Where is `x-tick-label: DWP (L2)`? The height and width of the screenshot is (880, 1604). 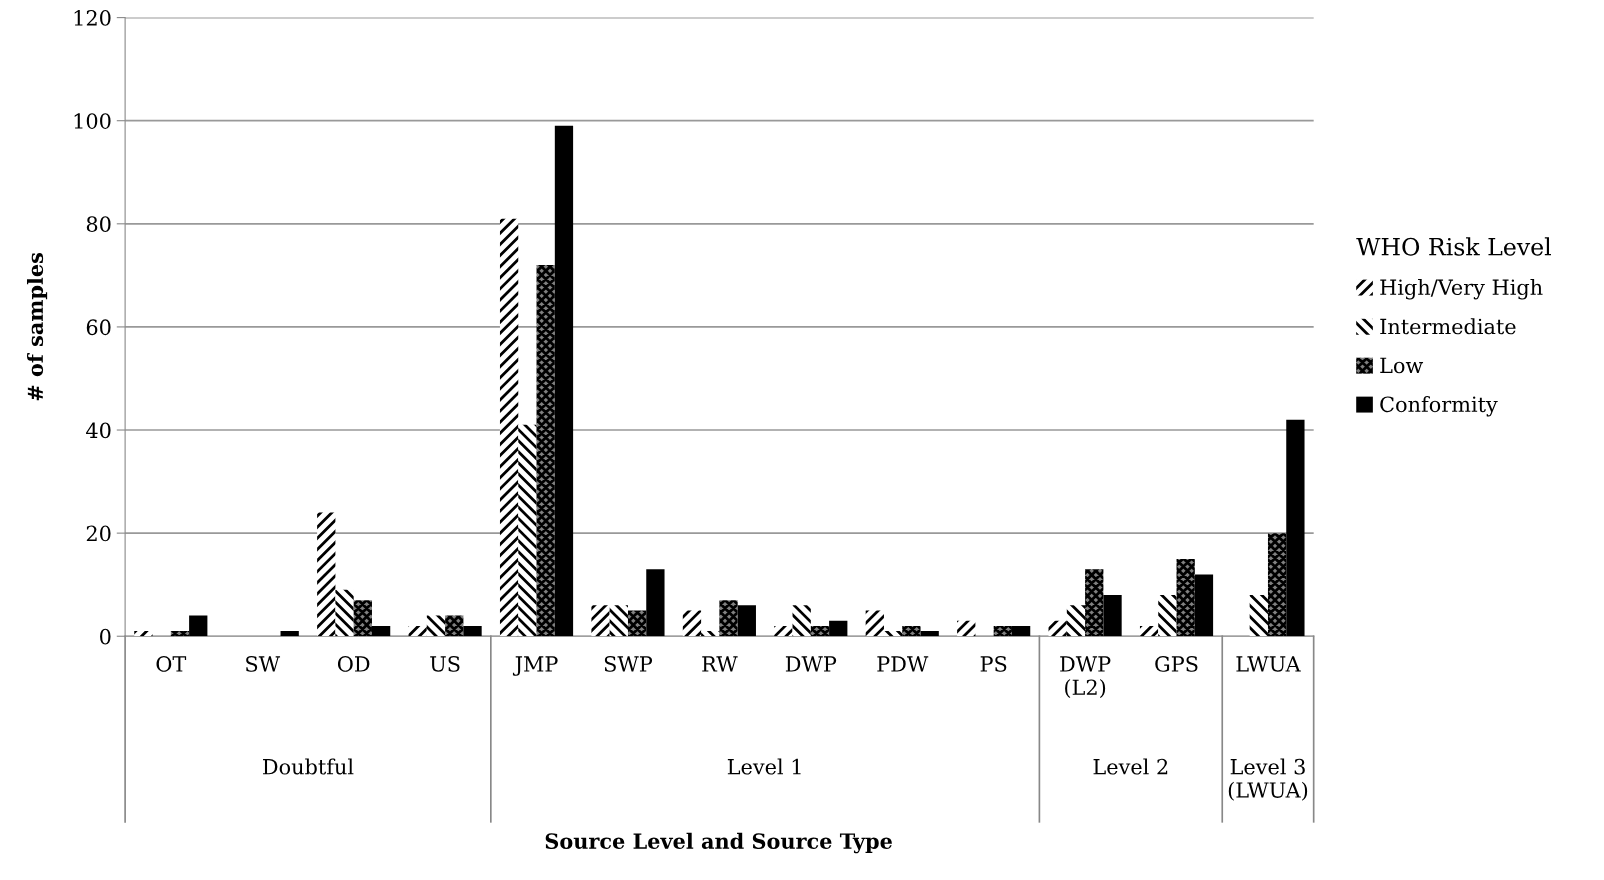
x-tick-label: DWP (L2) is located at coordinates (1085, 677).